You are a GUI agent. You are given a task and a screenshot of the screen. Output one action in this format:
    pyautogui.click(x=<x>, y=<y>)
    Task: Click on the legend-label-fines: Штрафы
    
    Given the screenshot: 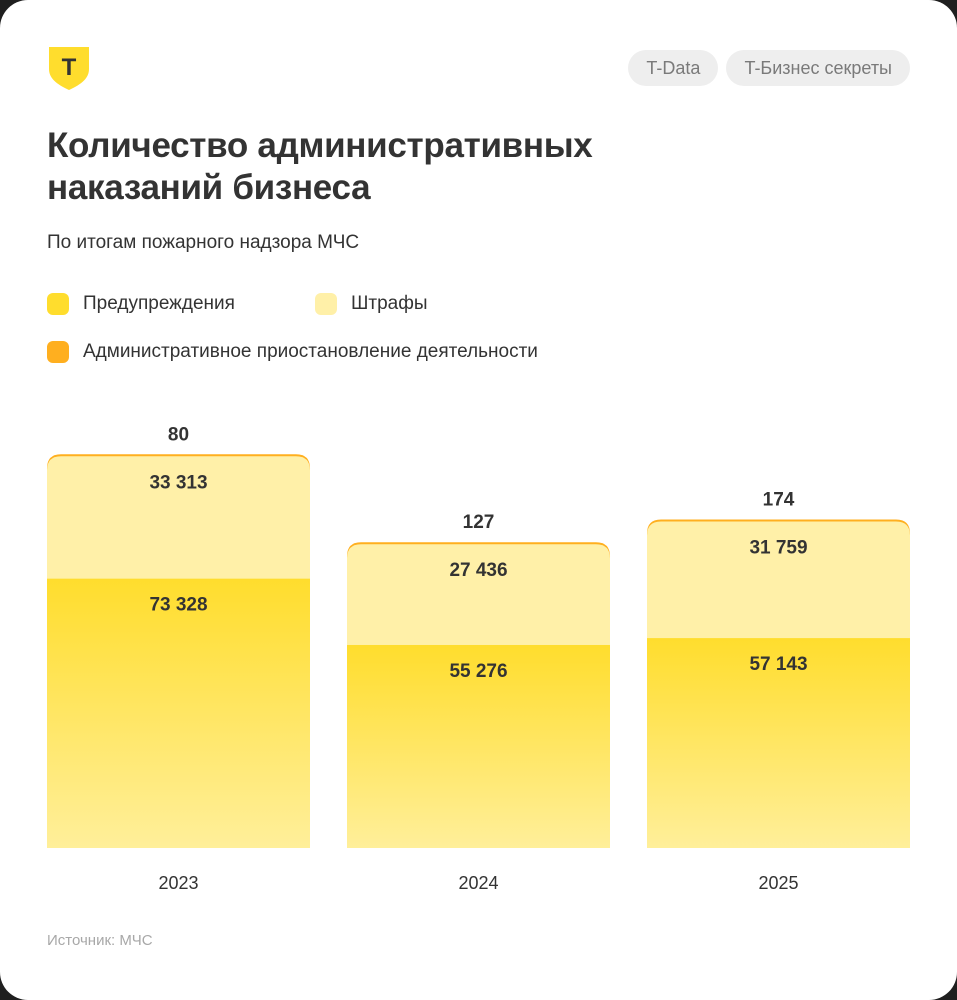 What is the action you would take?
    pyautogui.click(x=389, y=303)
    